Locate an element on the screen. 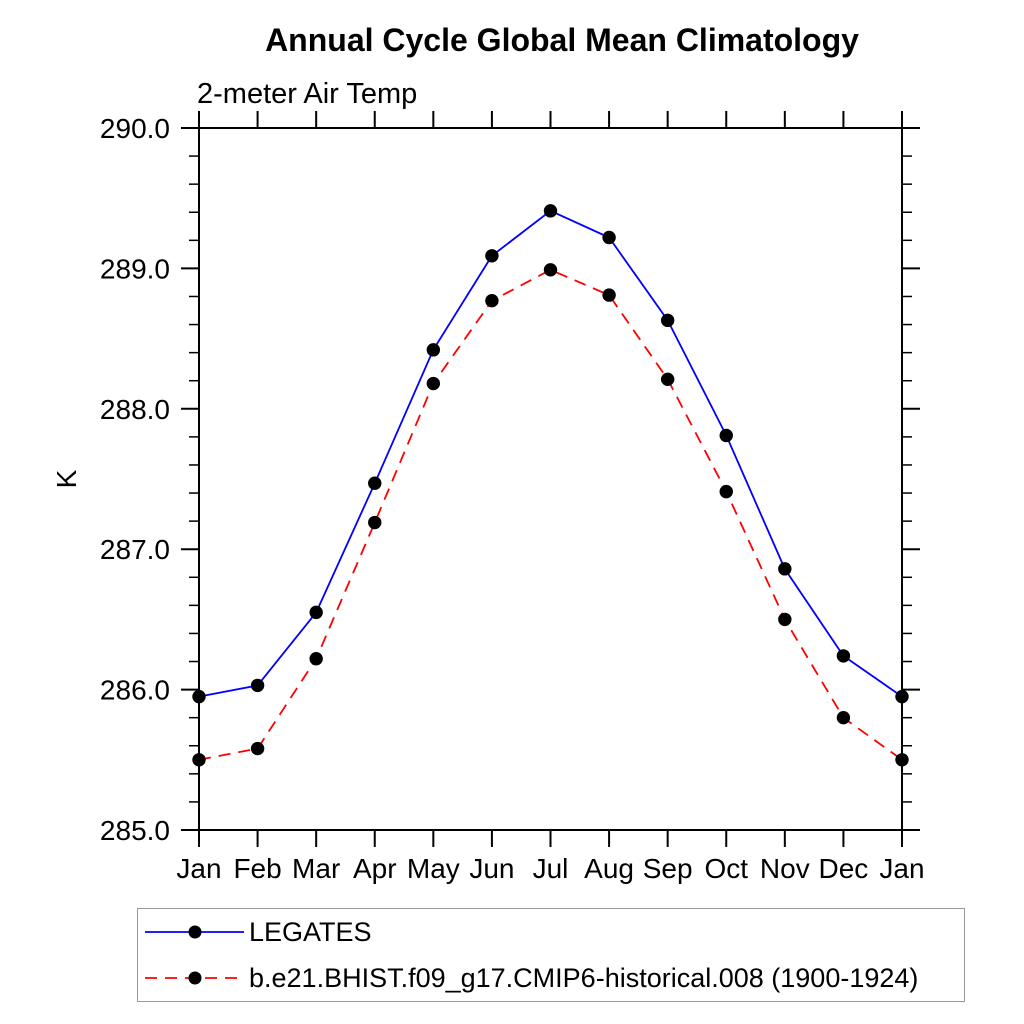  y-tick-label: 289.0 is located at coordinates (135, 268).